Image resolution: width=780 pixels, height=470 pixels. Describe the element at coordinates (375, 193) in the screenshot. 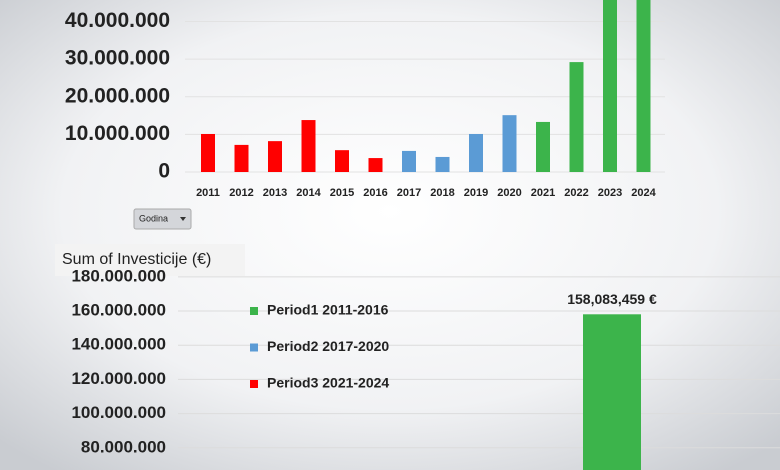

I see `x-tick-label: 2016` at that location.